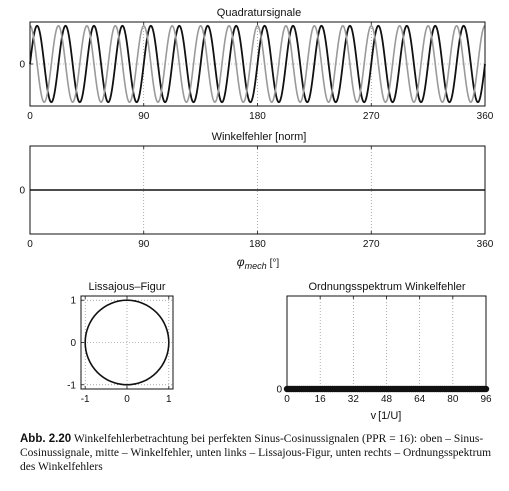  I want to click on tick-label-x: 48, so click(387, 399).